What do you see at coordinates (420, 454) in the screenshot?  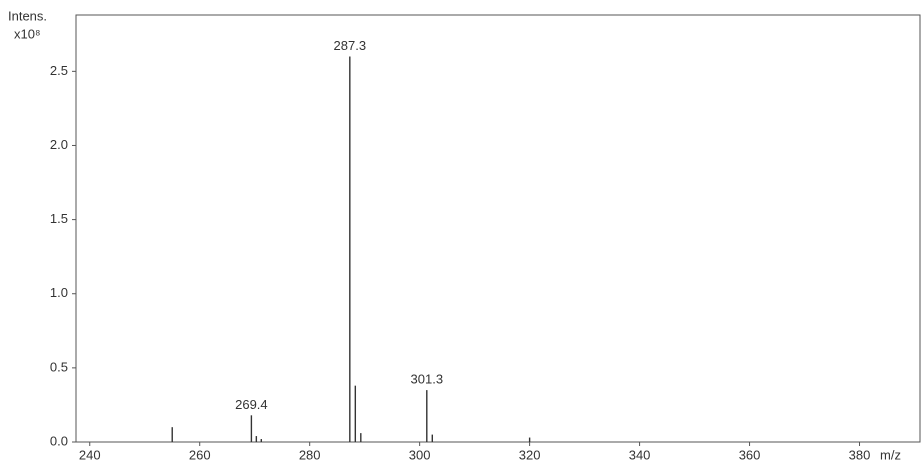 I see `x-tick-label: 300` at bounding box center [420, 454].